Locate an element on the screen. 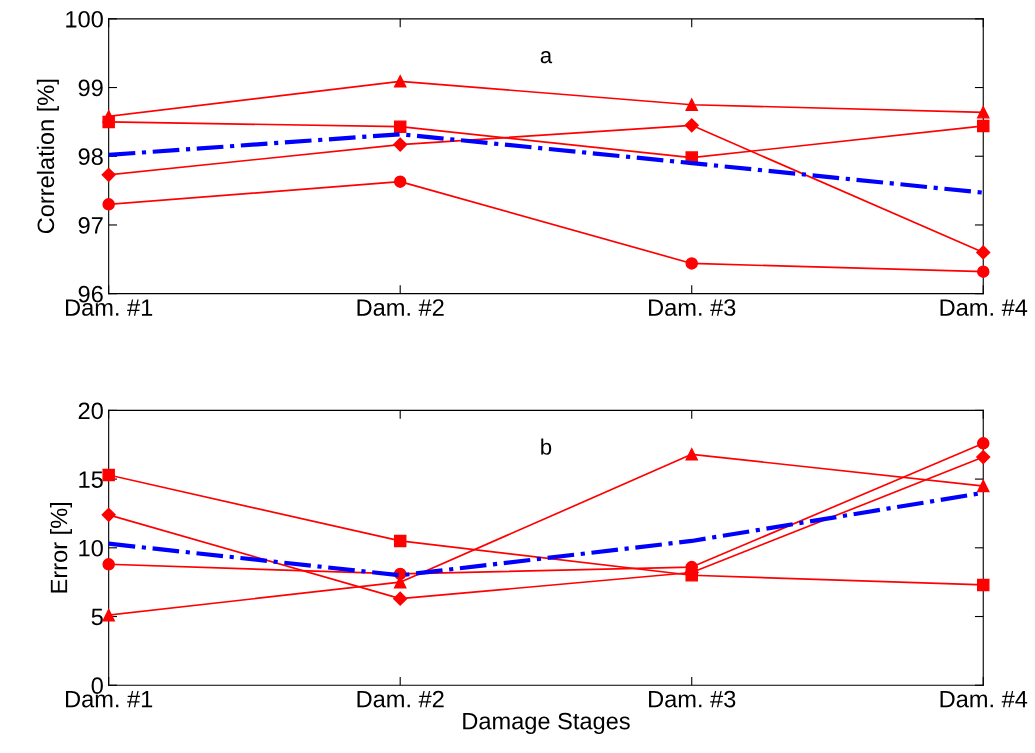  y-tick-label: 97 is located at coordinates (90, 225).